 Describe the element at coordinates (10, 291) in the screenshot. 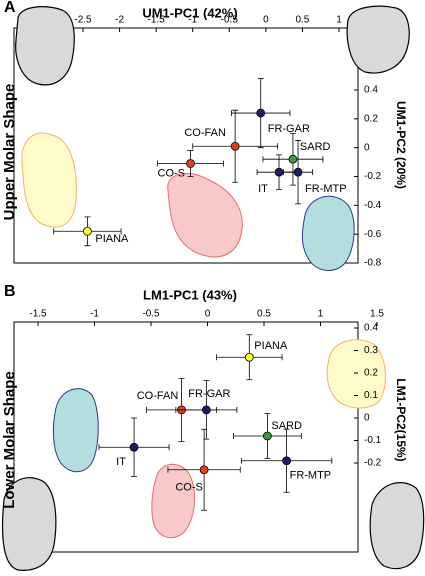

I see `panel-letter: B` at that location.